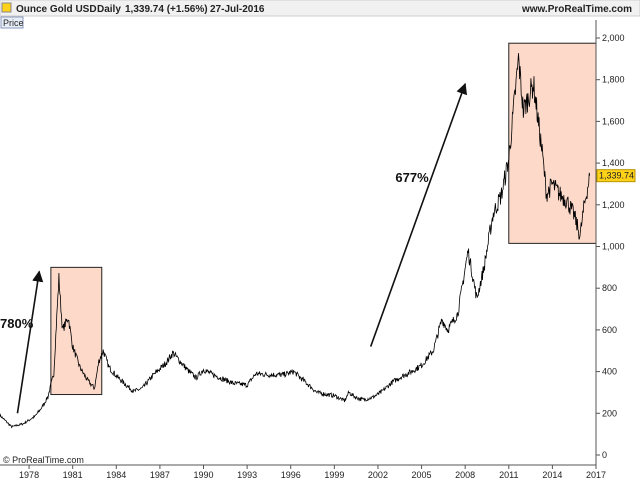 This screenshot has width=640, height=480. What do you see at coordinates (109, 9) in the screenshot?
I see `period-label: Daily` at bounding box center [109, 9].